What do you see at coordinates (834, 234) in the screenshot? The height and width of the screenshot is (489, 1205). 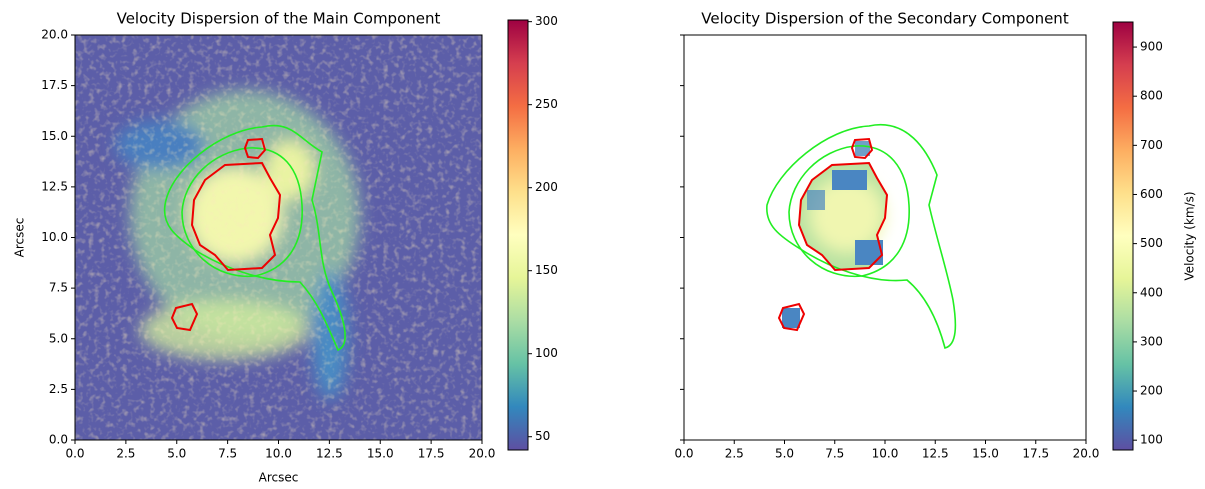 I see `secondary-map` at bounding box center [834, 234].